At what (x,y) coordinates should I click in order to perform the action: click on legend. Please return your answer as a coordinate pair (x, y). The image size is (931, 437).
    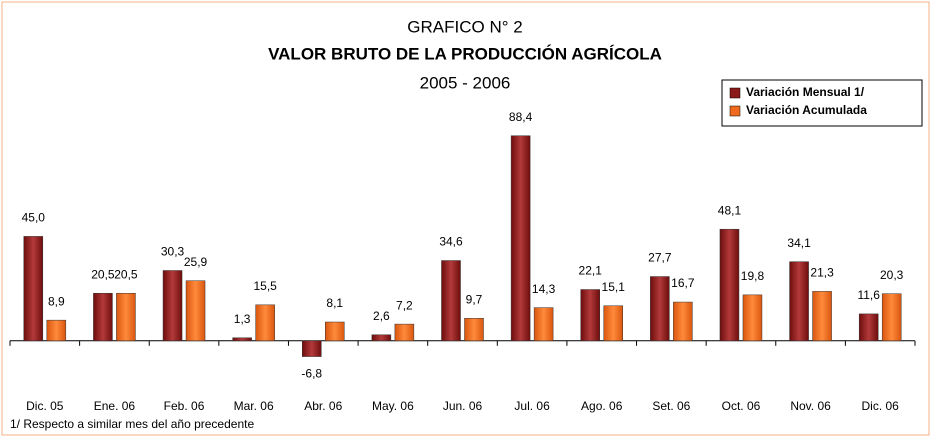
    Looking at the image, I should click on (822, 103).